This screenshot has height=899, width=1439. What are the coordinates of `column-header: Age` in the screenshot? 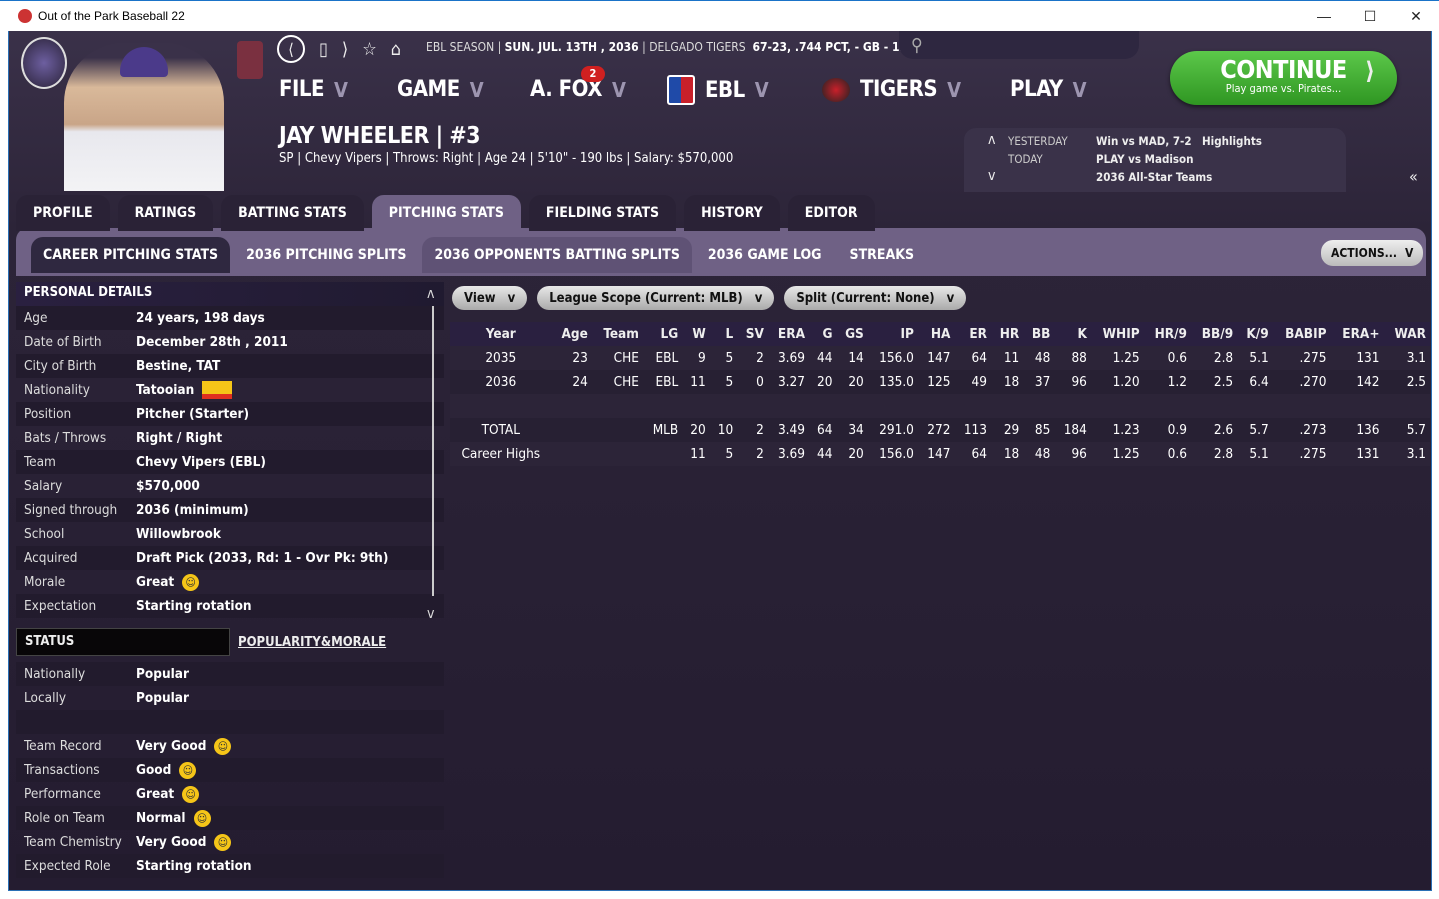 It's located at (571, 334).